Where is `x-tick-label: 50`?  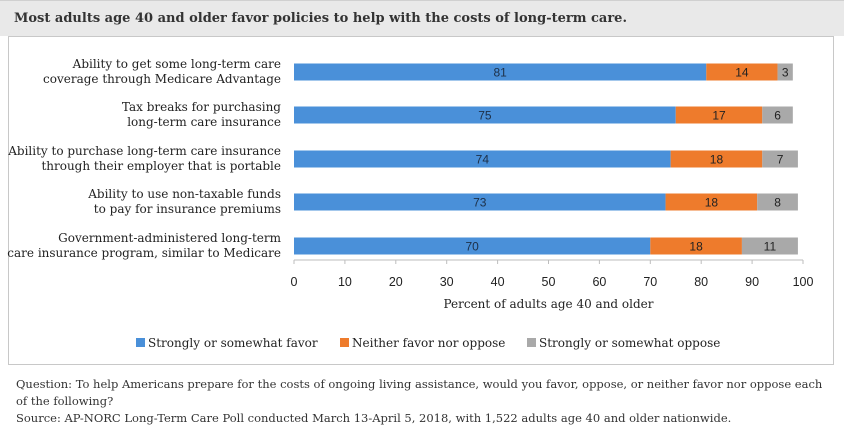 x-tick-label: 50 is located at coordinates (549, 282).